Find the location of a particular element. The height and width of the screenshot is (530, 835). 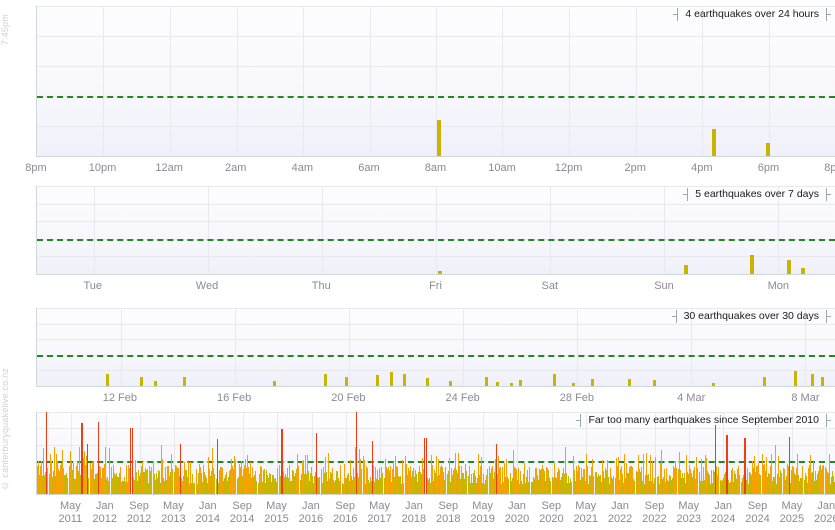

x-axis-tick-label: 12 Feb is located at coordinates (120, 398).